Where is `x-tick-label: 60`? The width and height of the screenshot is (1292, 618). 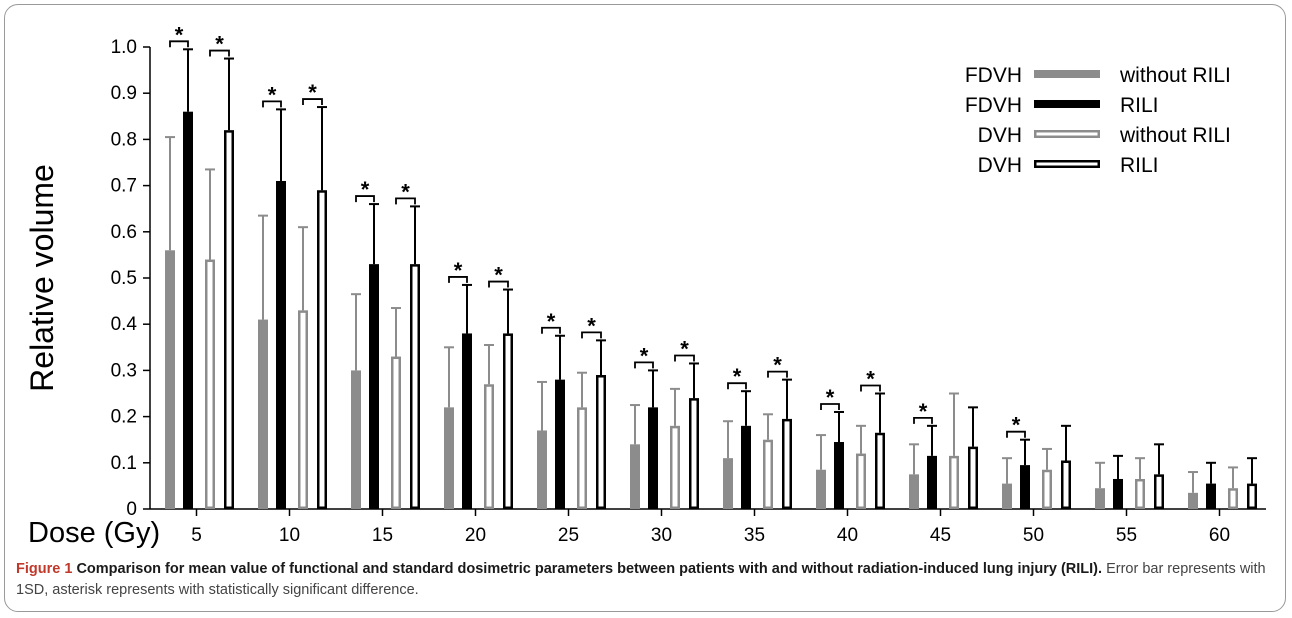 x-tick-label: 60 is located at coordinates (1219, 535).